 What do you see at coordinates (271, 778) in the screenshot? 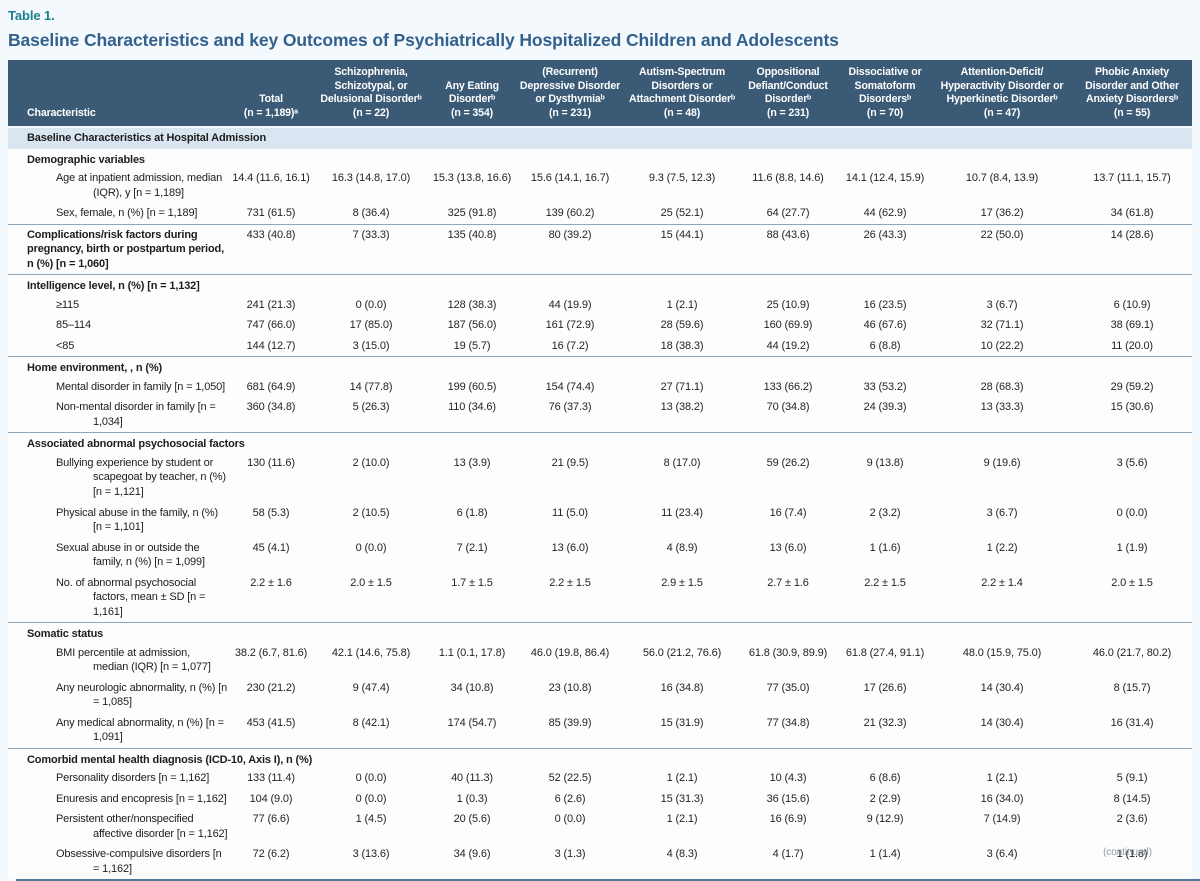
I see `cell-value: 133 (11.4)` at bounding box center [271, 778].